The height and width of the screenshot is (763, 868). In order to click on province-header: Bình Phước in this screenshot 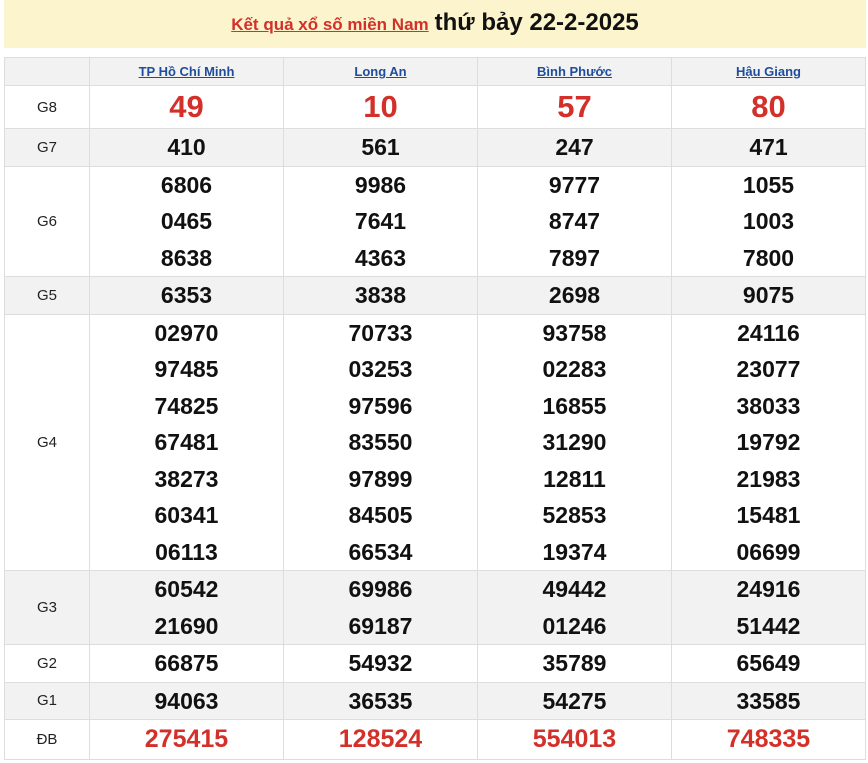, I will do `click(574, 71)`.